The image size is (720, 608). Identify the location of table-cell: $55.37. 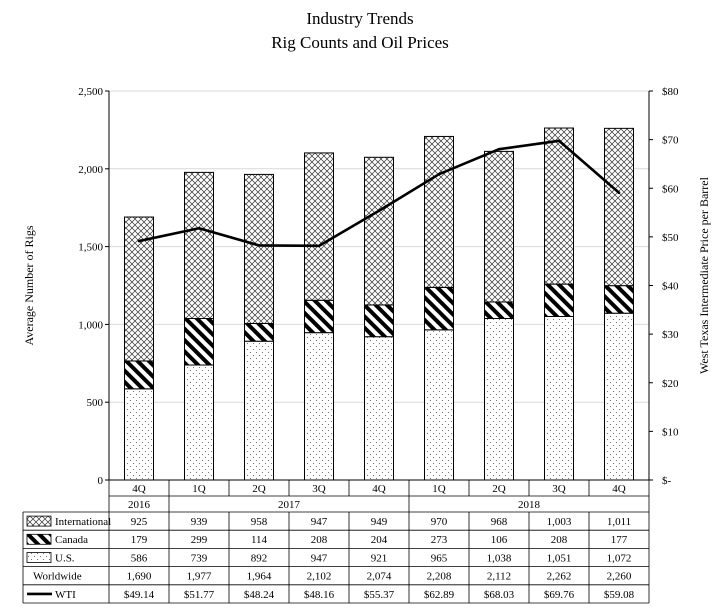
(379, 595).